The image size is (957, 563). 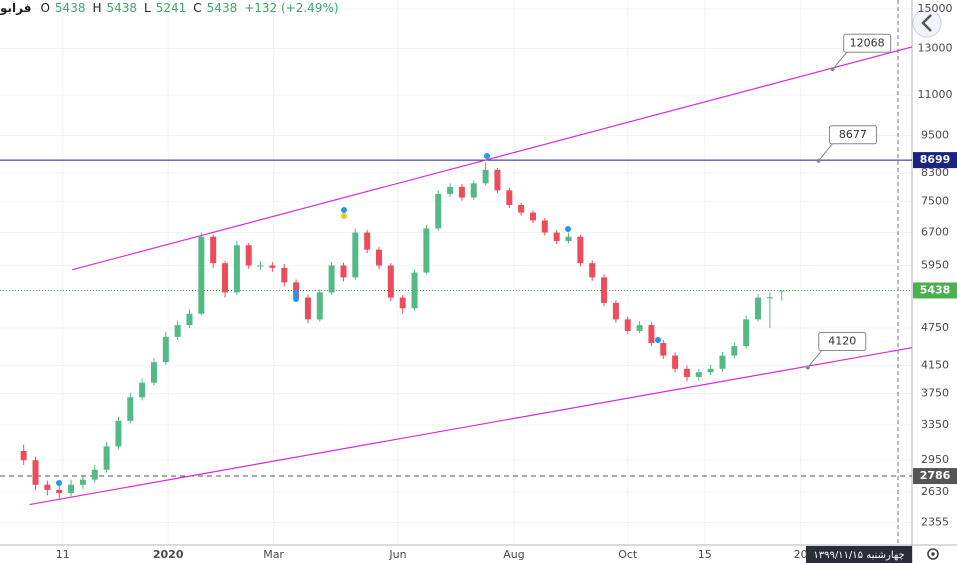 I want to click on callout-label: 8677, so click(x=853, y=134).